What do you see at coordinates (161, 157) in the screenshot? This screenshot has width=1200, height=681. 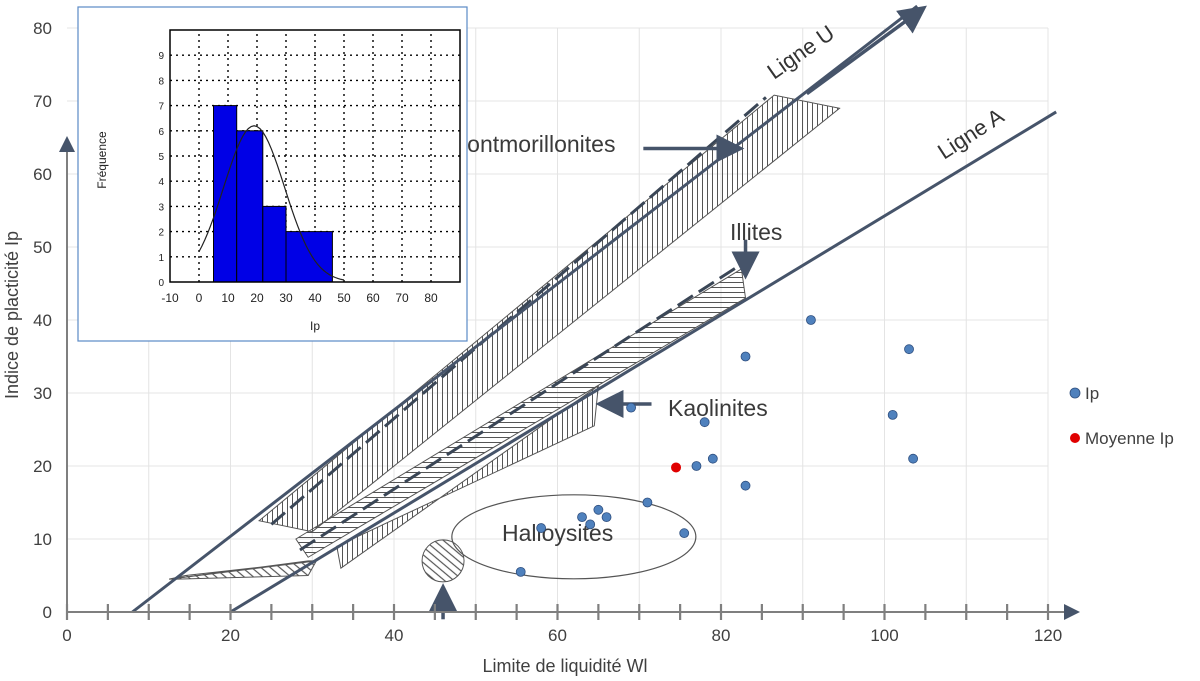 I see `inset-y-tick-label: 5` at bounding box center [161, 157].